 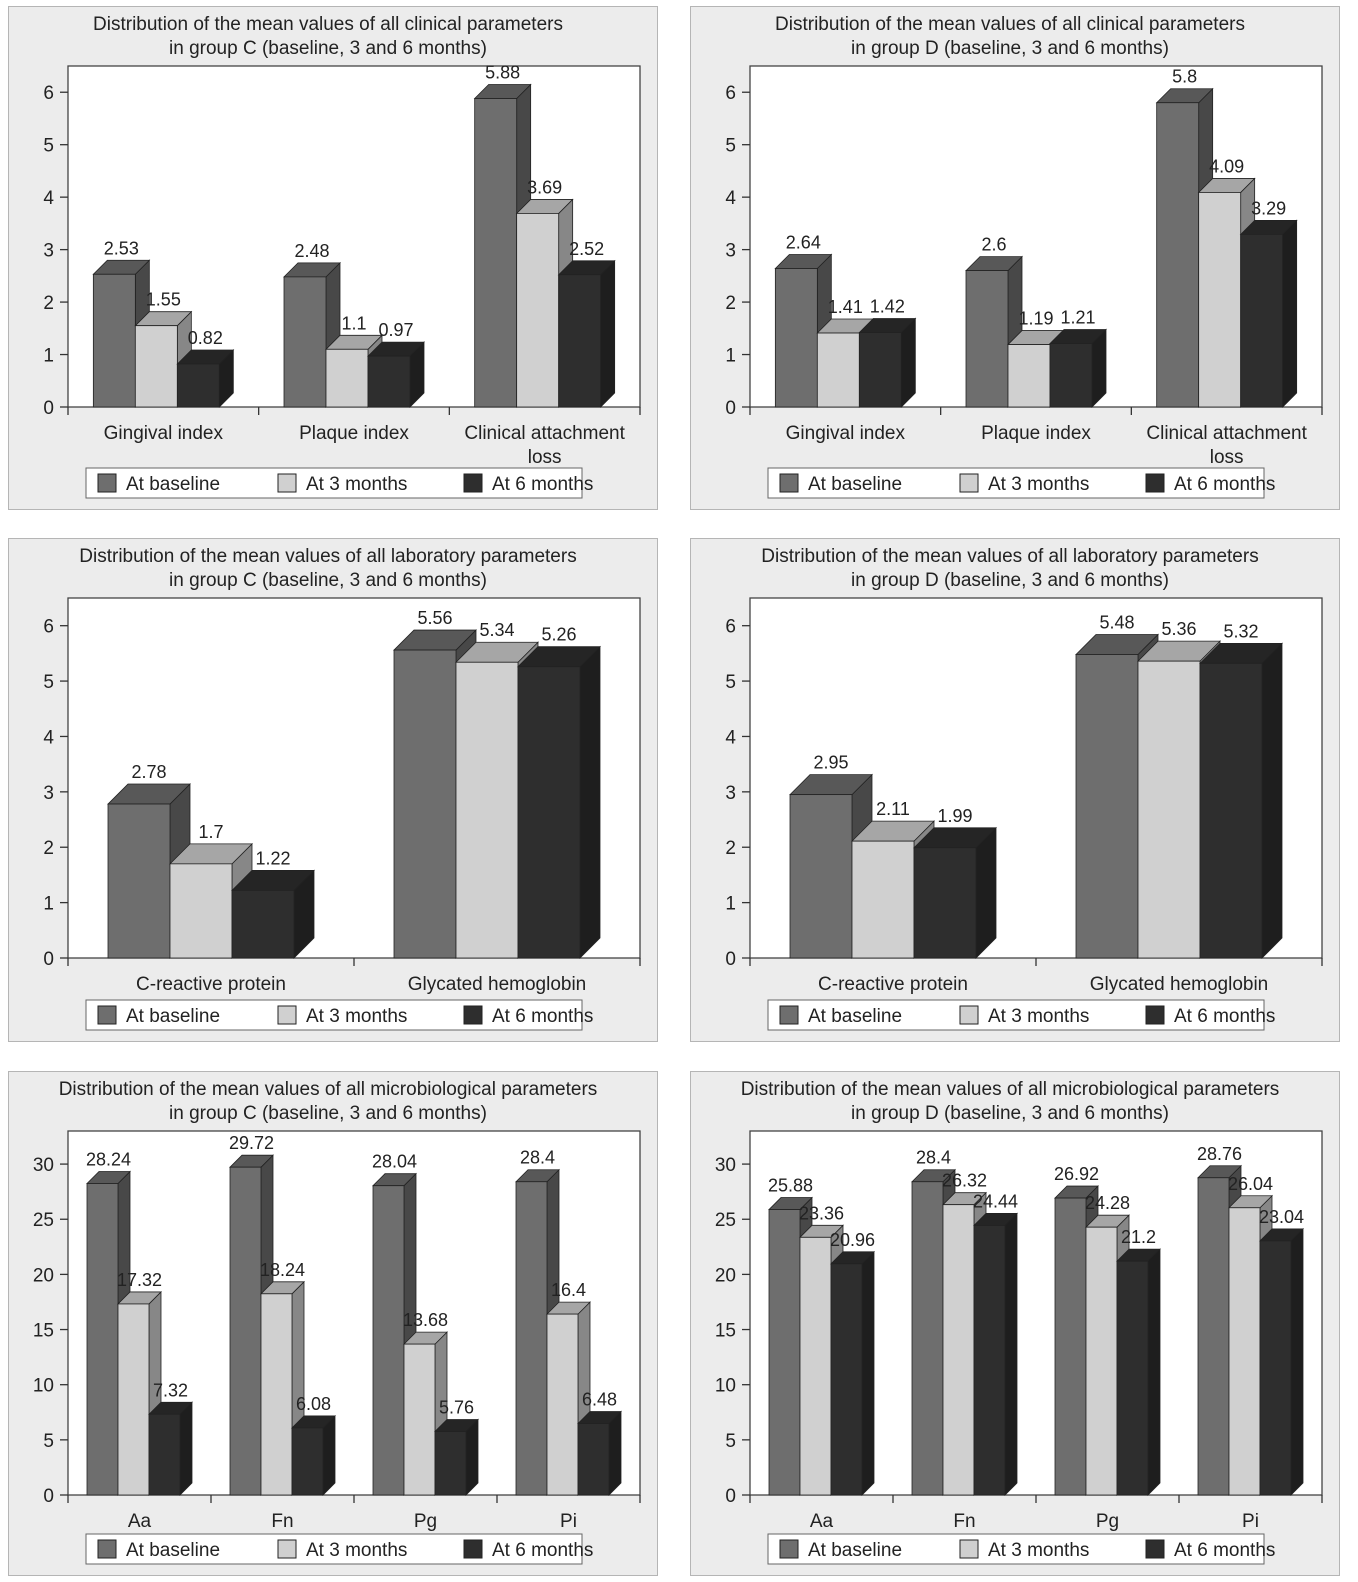 What do you see at coordinates (502, 73) in the screenshot?
I see `bar-value-label: 5.88` at bounding box center [502, 73].